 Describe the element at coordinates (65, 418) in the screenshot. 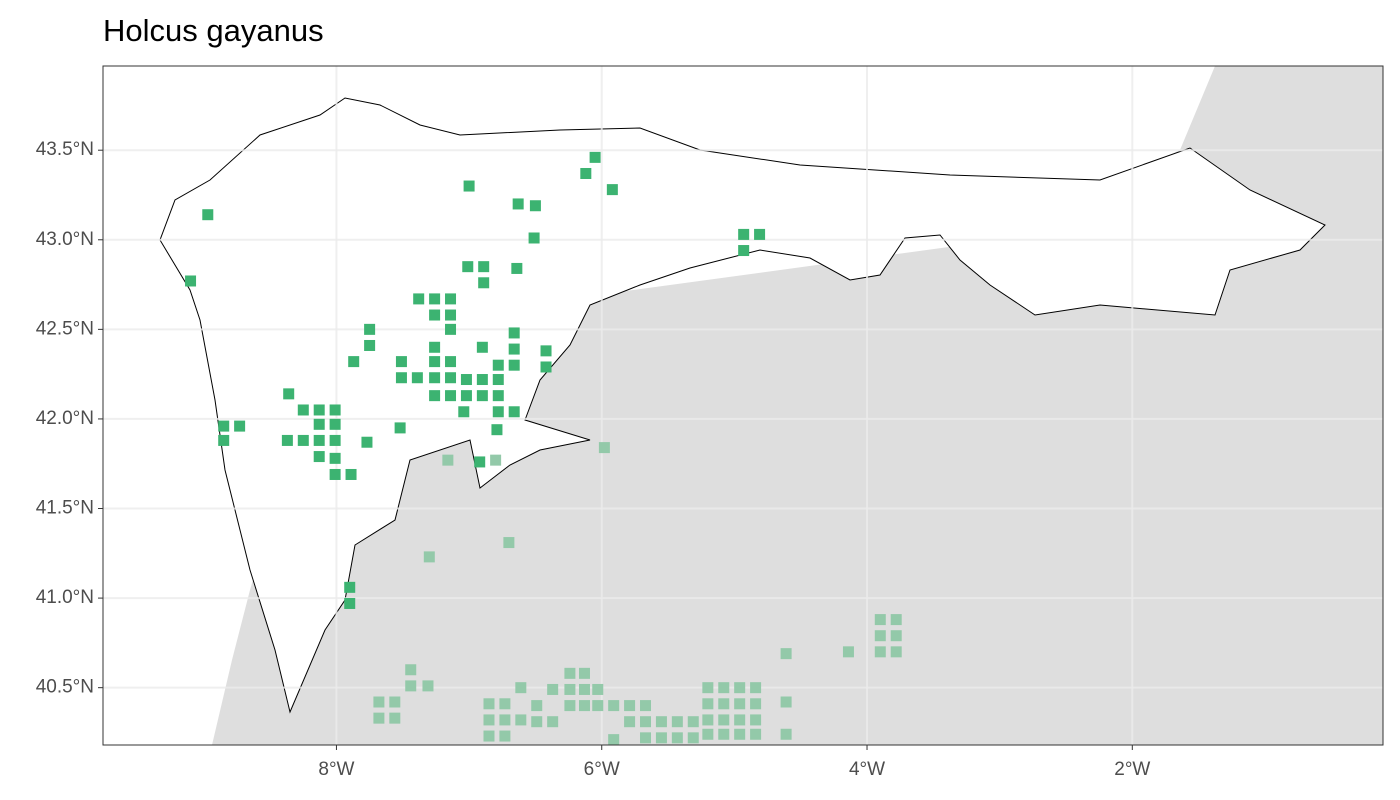

I see `y-tick-label: 42.0°N` at that location.